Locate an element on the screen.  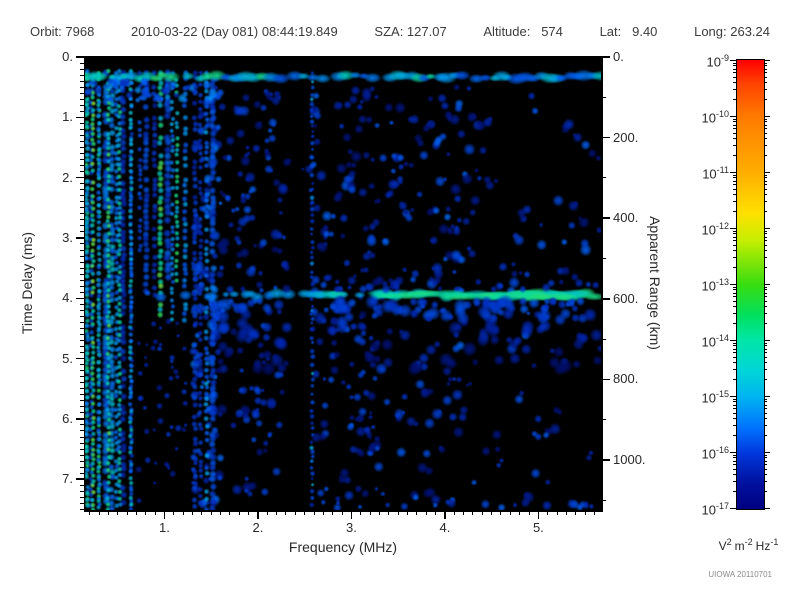
y-axis-tick-label: 5. is located at coordinates (67, 358).